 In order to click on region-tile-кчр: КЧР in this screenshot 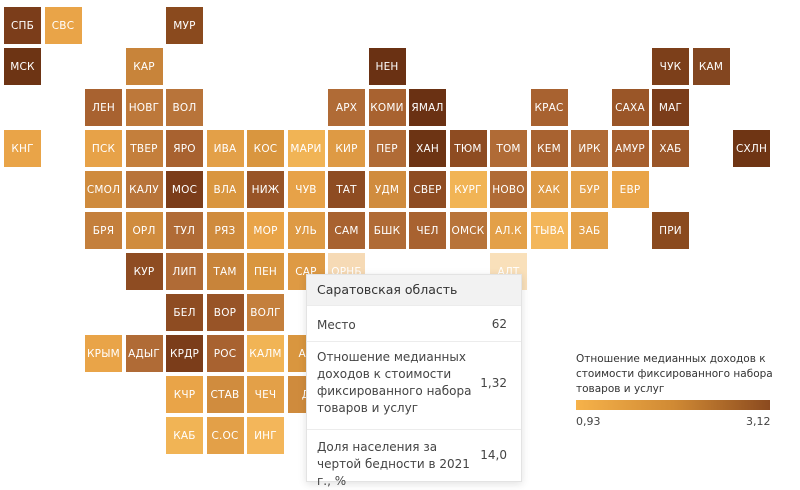, I will do `click(184, 394)`.